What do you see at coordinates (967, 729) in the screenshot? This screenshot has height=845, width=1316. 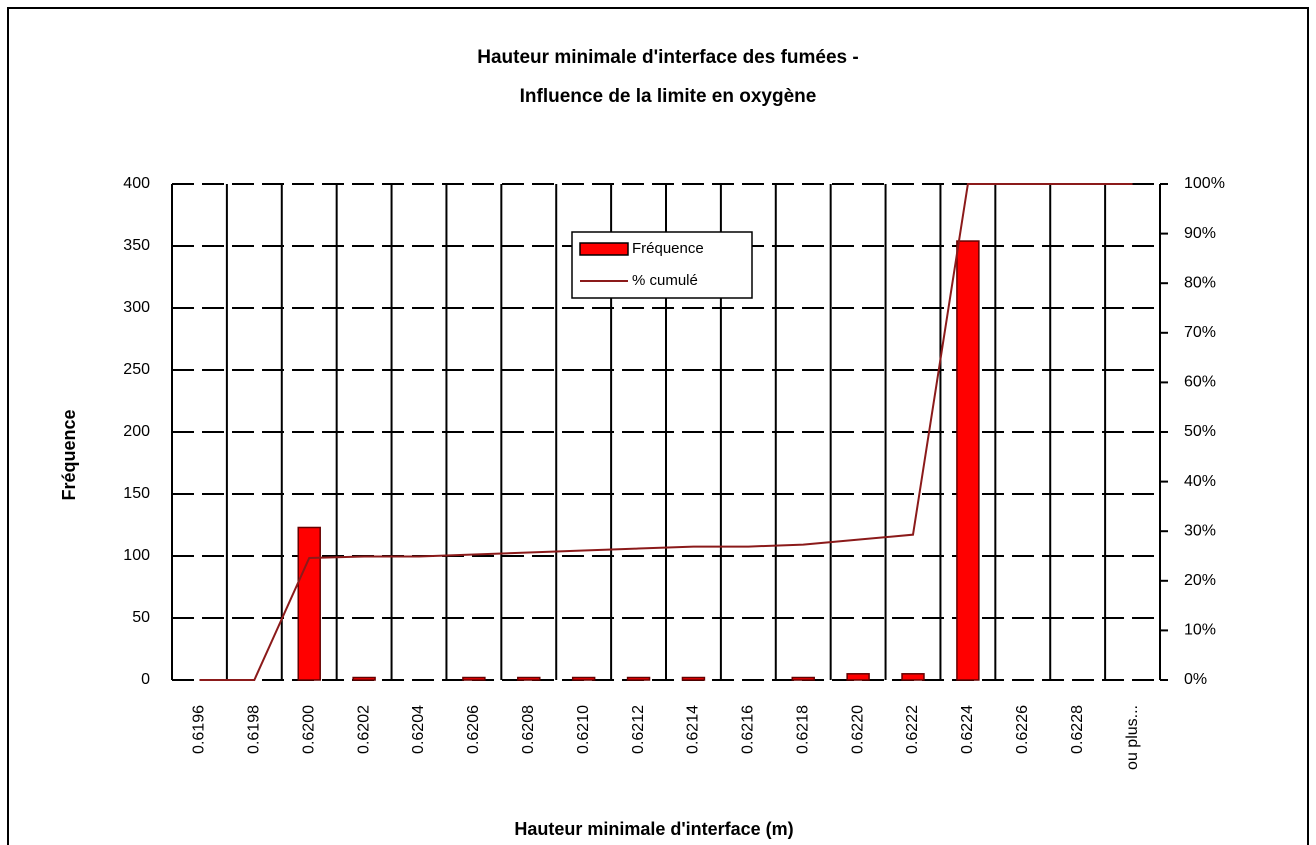 I see `x-tick-label: 0.6224` at bounding box center [967, 729].